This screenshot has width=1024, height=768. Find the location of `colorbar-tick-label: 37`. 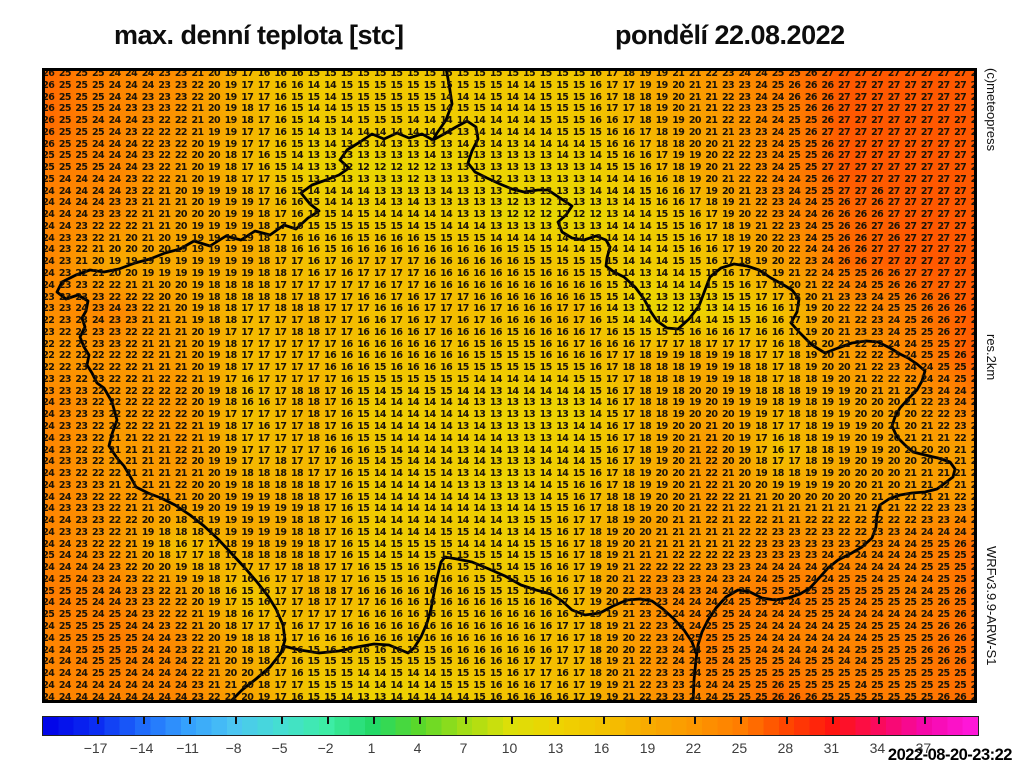

colorbar-tick-label: 37 is located at coordinates (923, 748).